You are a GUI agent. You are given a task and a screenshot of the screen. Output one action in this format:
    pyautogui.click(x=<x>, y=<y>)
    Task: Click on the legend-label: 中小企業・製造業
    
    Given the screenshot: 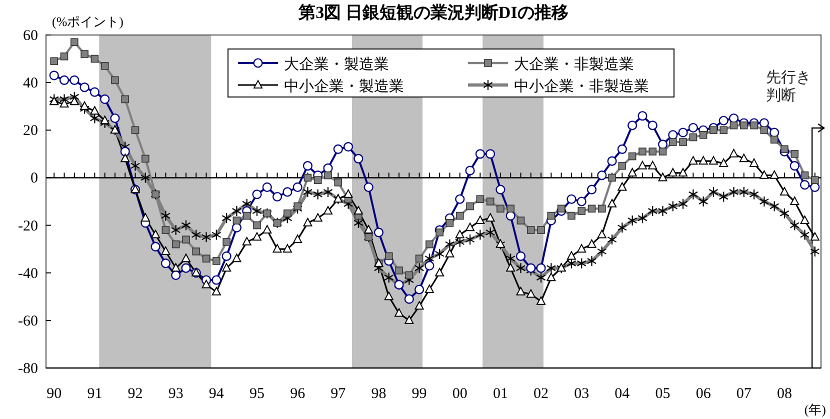 What is the action you would take?
    pyautogui.click(x=344, y=86)
    